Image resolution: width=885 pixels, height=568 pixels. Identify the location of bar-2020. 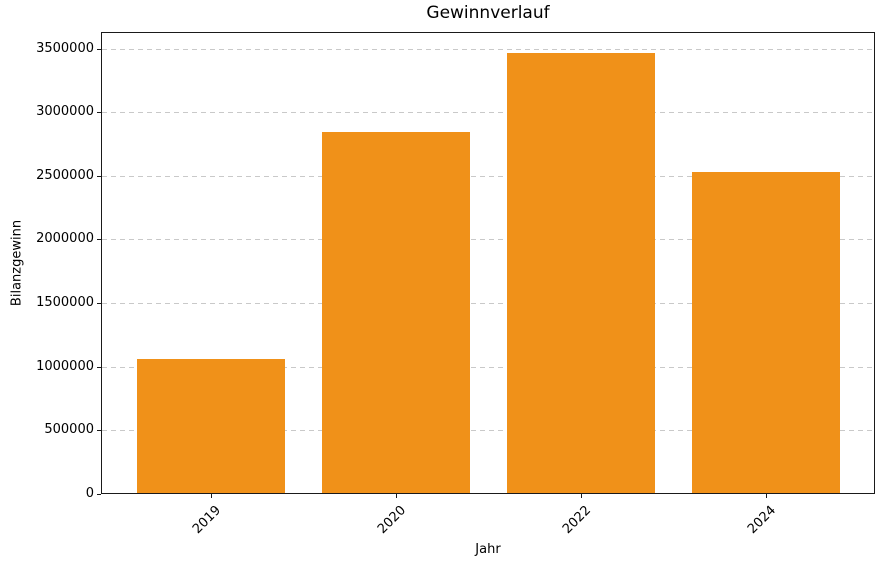
(395, 312).